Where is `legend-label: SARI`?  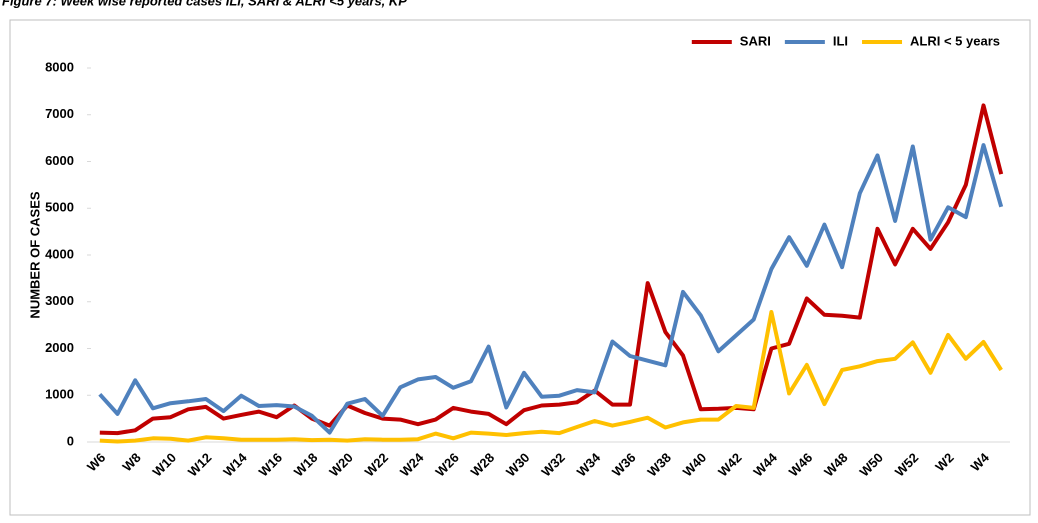 legend-label: SARI is located at coordinates (755, 40).